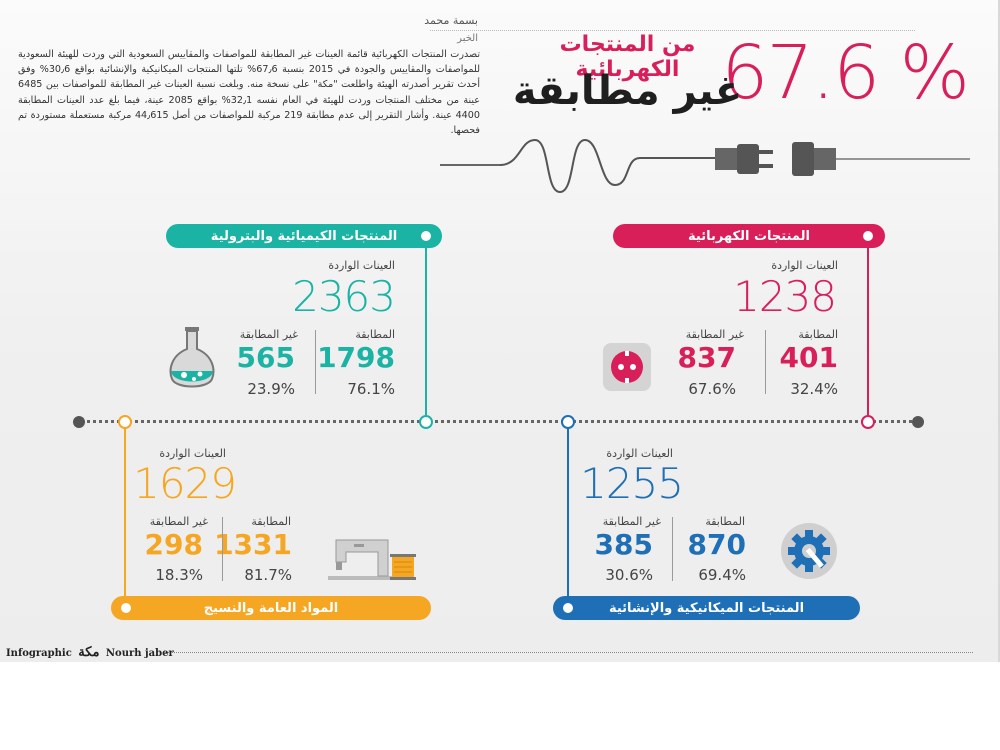  Describe the element at coordinates (785, 296) in the screenshot. I see `electrical-total: 1238` at that location.